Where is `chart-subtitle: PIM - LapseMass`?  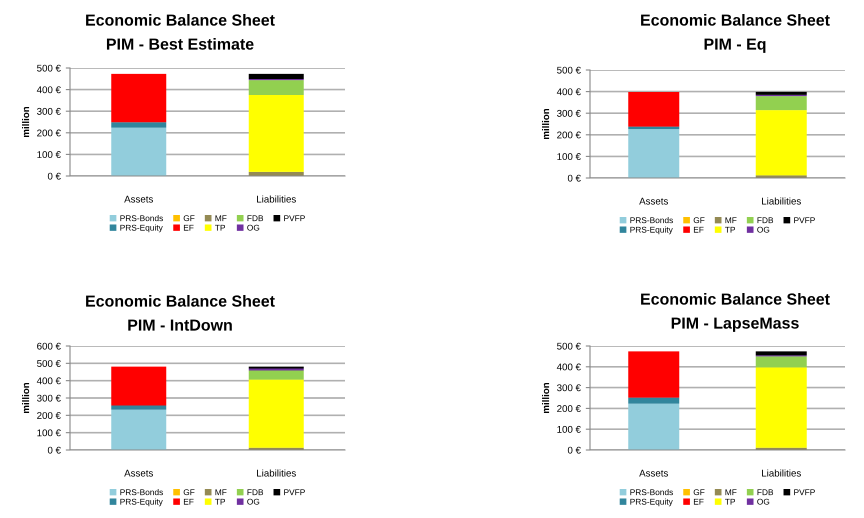
chart-subtitle: PIM - LapseMass is located at coordinates (735, 325).